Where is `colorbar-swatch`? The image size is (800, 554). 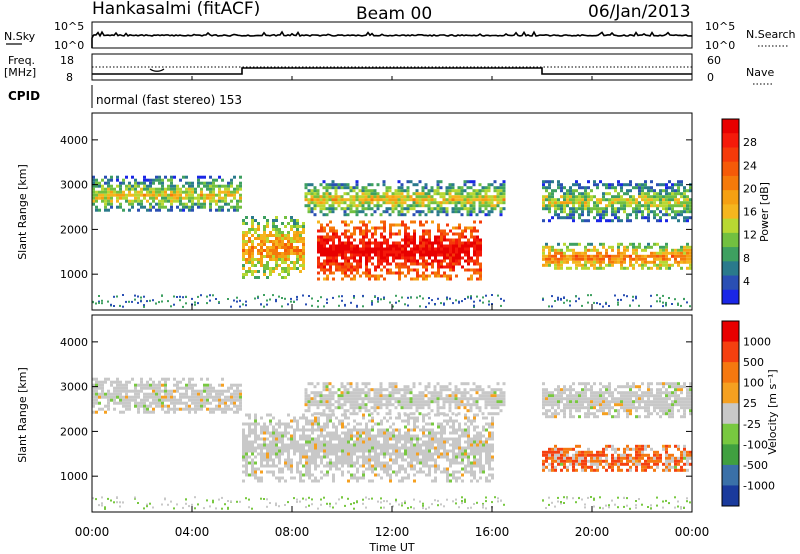
colorbar-swatch is located at coordinates (730, 169).